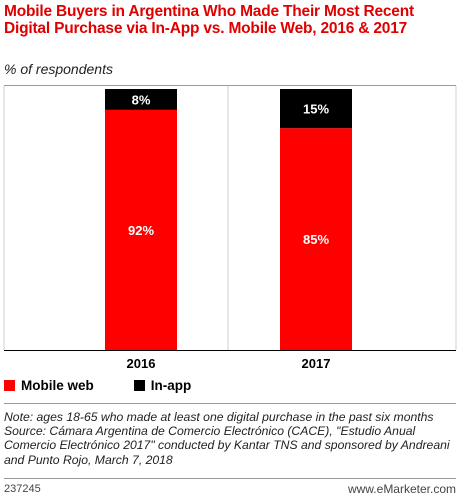 This screenshot has width=460, height=498. I want to click on data-label-mobile-web-2016: 92%, so click(141, 230).